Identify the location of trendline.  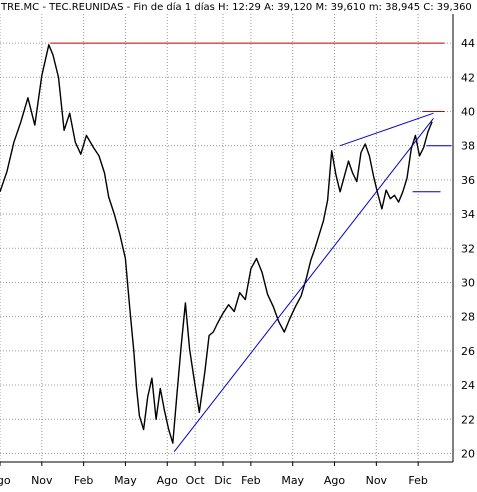
(386, 129).